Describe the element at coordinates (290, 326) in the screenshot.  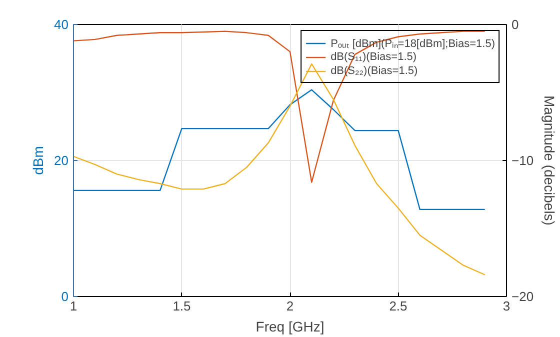
I see `x-axis-title: Freq [GHz]` at that location.